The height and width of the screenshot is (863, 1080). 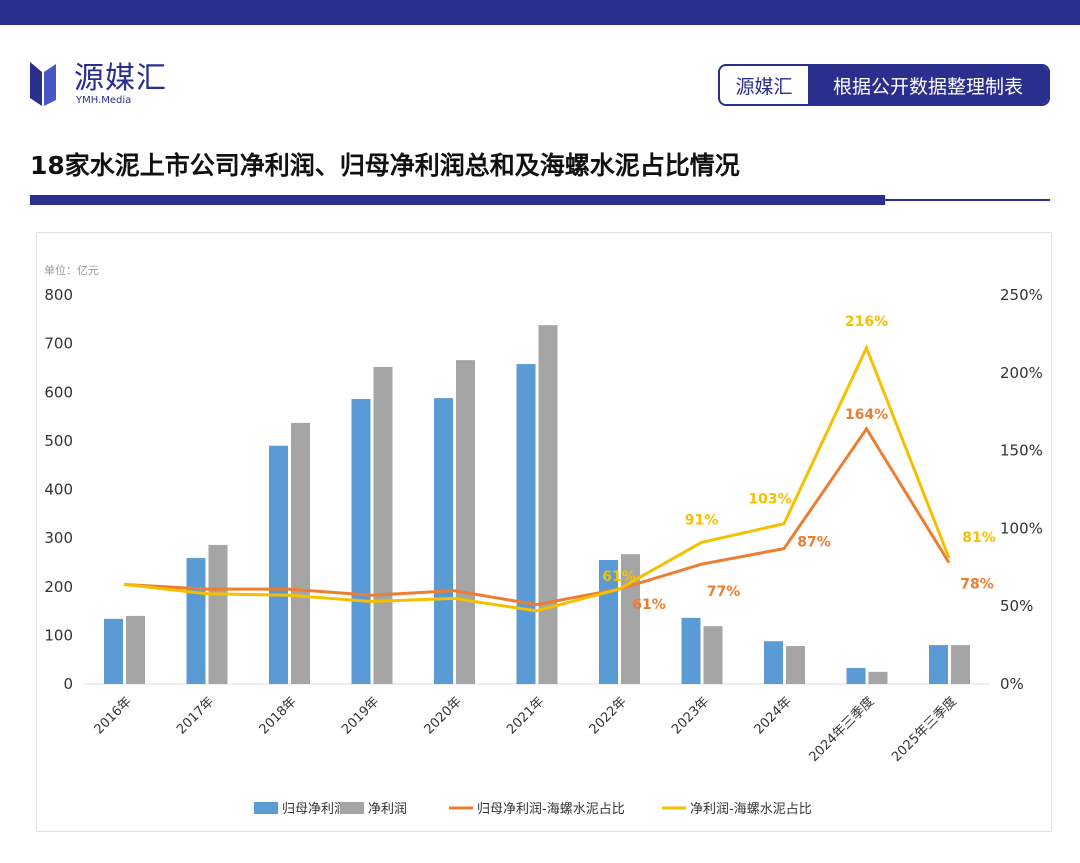 What do you see at coordinates (387, 809) in the screenshot?
I see `legend-label: 净利润` at bounding box center [387, 809].